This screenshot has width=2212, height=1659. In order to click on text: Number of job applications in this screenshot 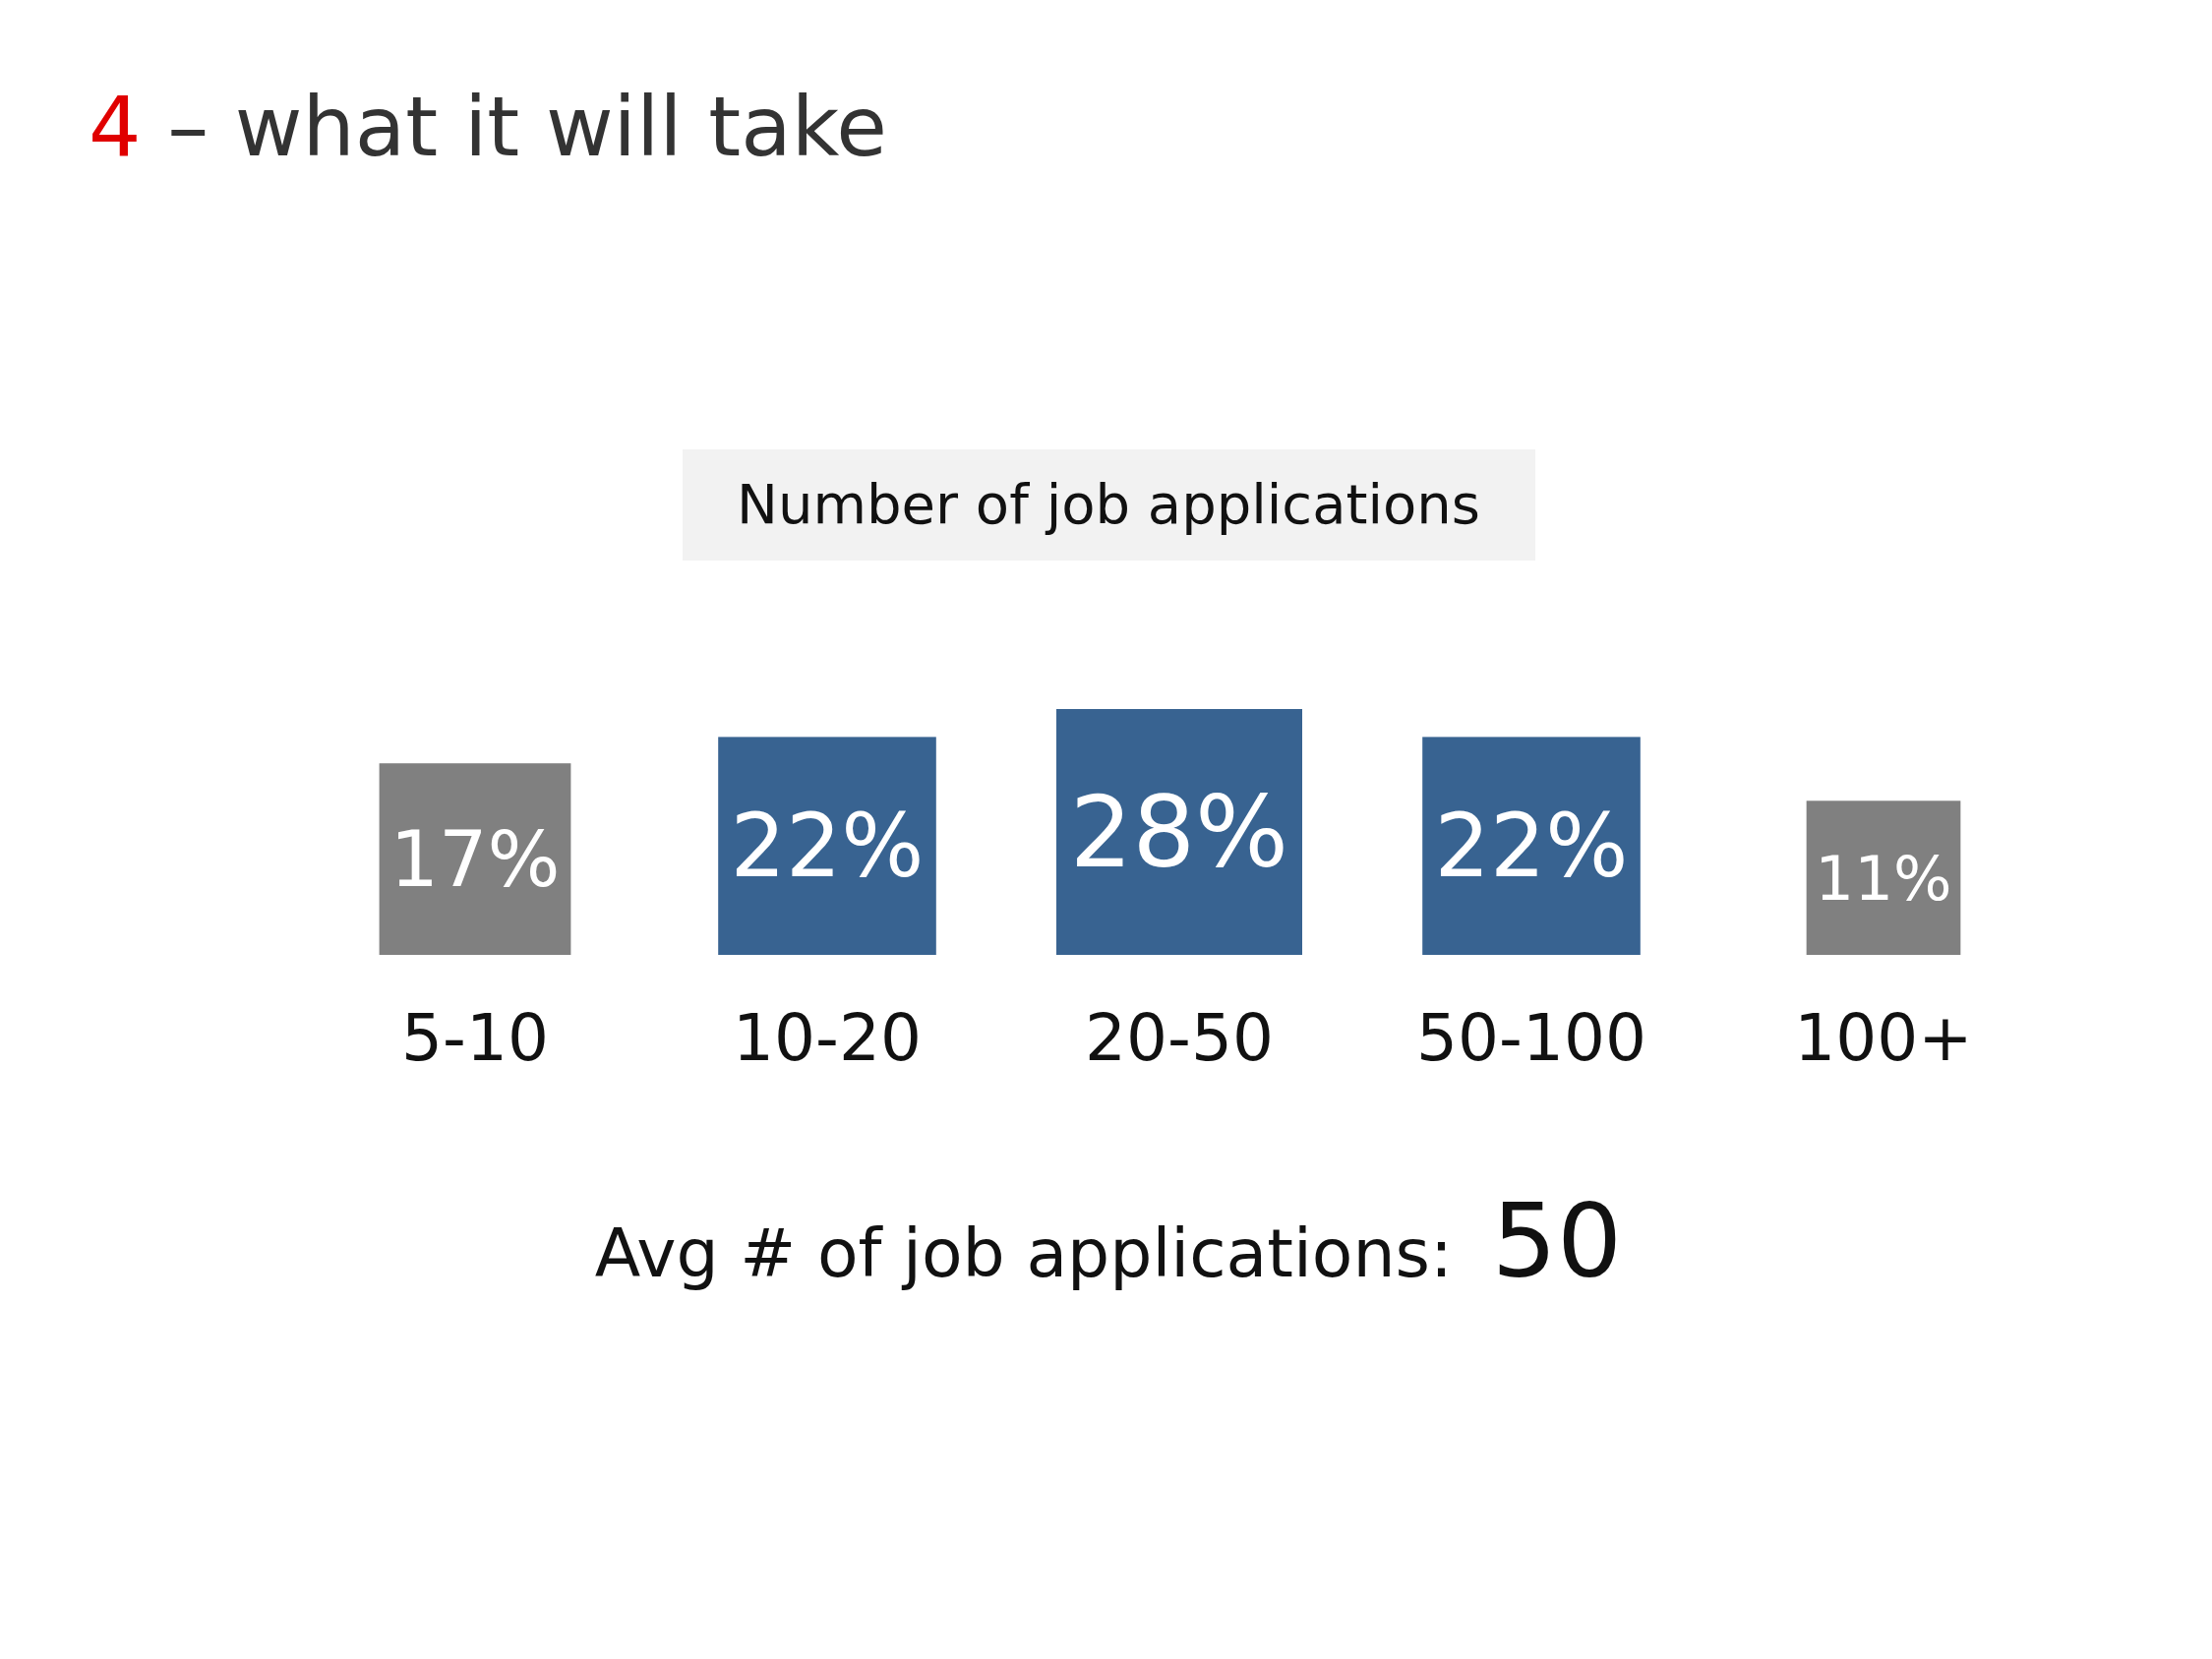, I will do `click(1108, 504)`.